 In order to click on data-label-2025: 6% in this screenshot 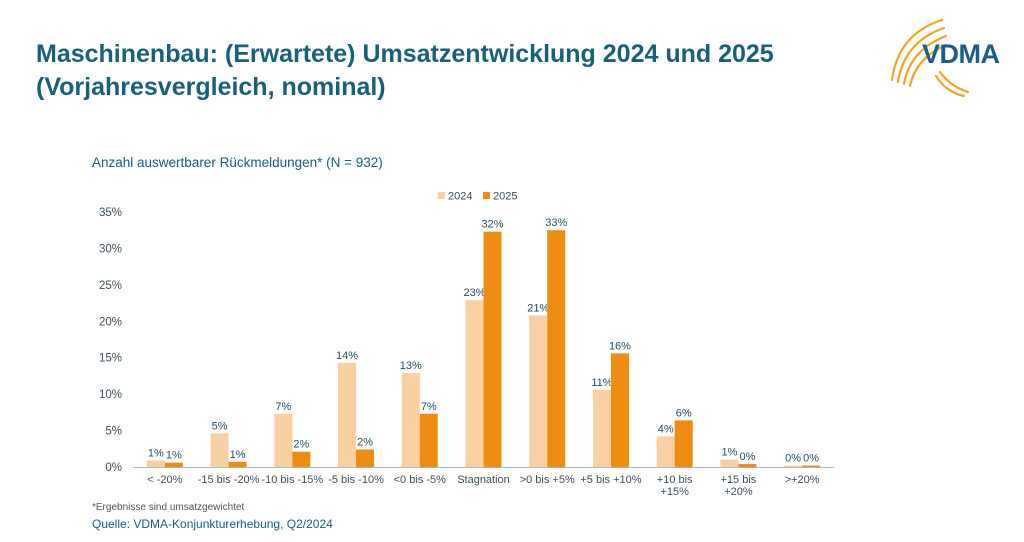, I will do `click(684, 413)`.